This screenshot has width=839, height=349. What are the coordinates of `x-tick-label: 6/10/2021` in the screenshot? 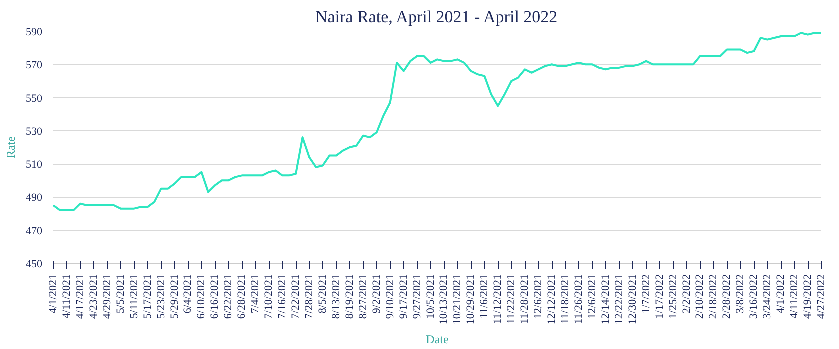 It's located at (202, 297).